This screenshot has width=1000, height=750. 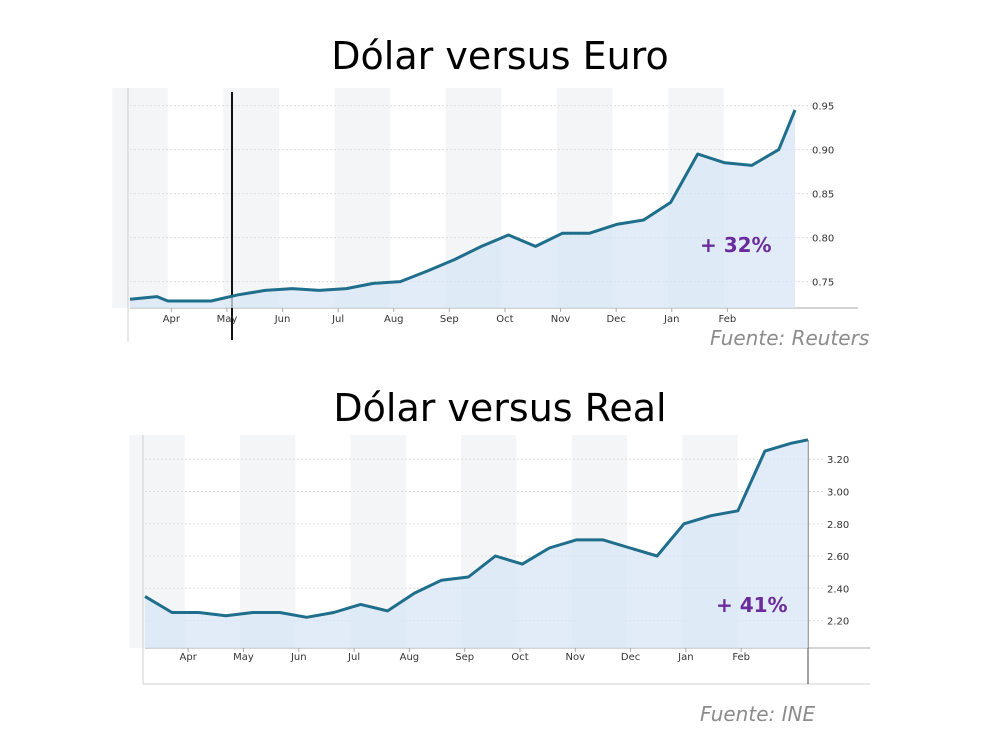 I want to click on y-tick-label: 0.95, so click(x=823, y=107).